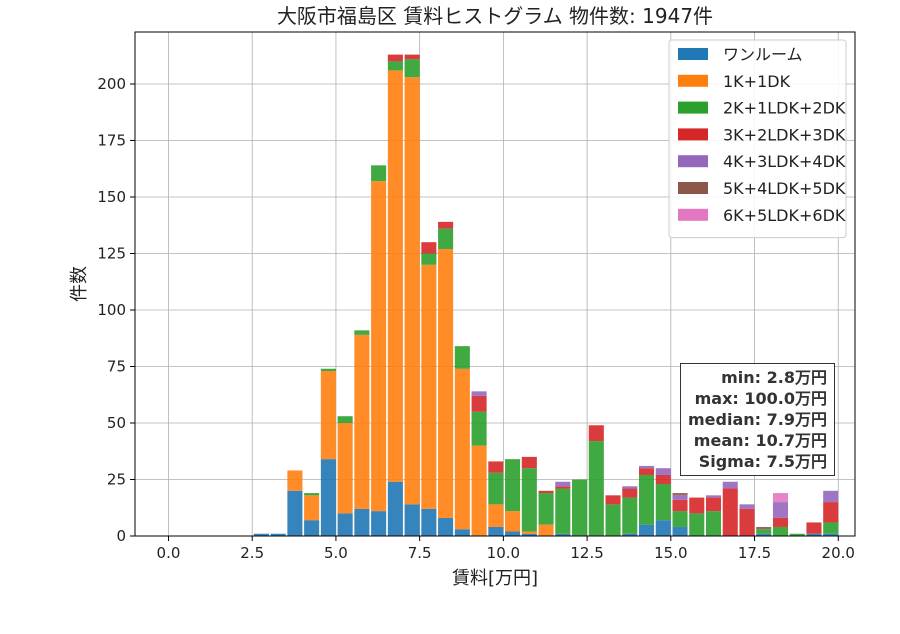  I want to click on y-tick-label: 100, so click(111, 310).